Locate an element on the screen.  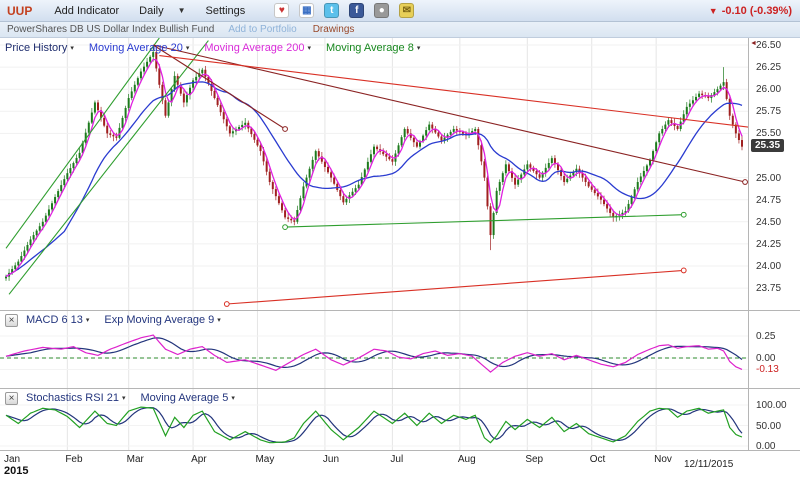
indicator-dropdown: Moving Average 5 ▾ is located at coordinates (187, 398).